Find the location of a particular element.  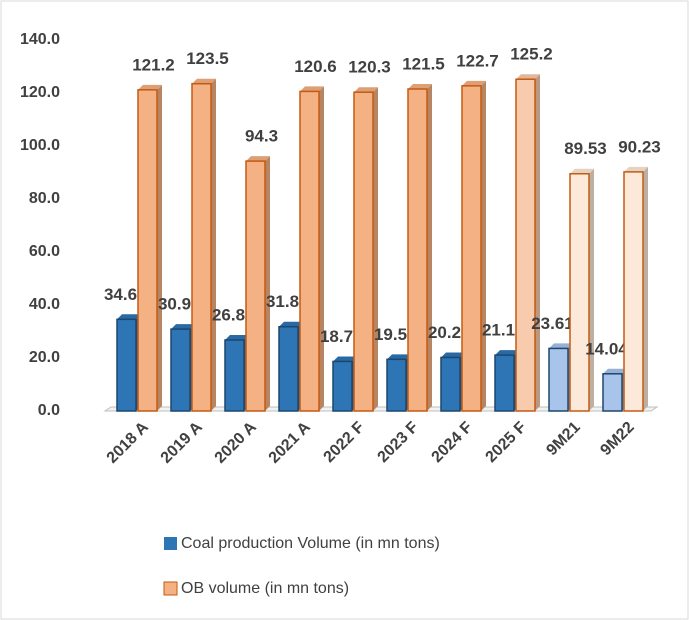

data-label: 123.5 is located at coordinates (207, 58).